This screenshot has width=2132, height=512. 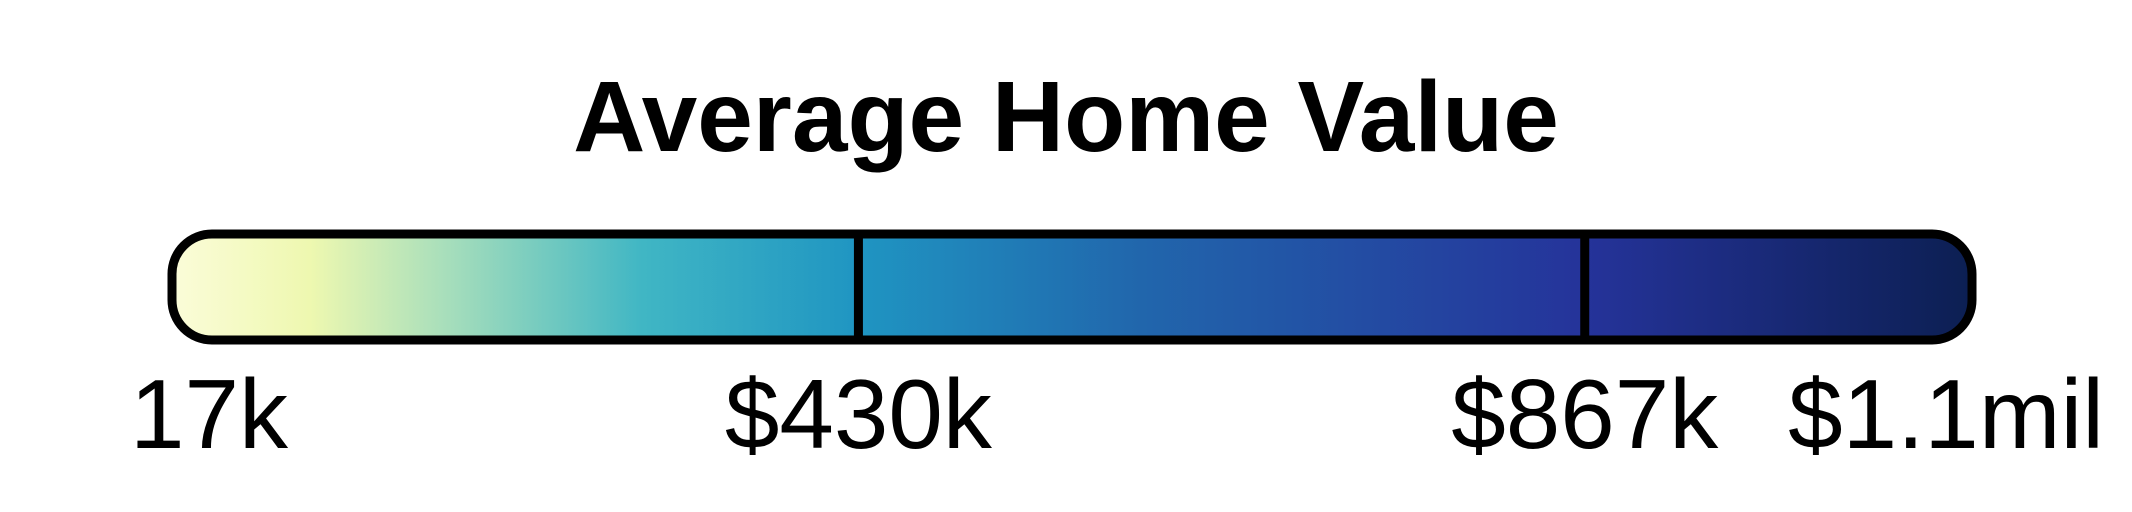 What do you see at coordinates (1221, 287) in the screenshot?
I see `colorbar-dividers` at bounding box center [1221, 287].